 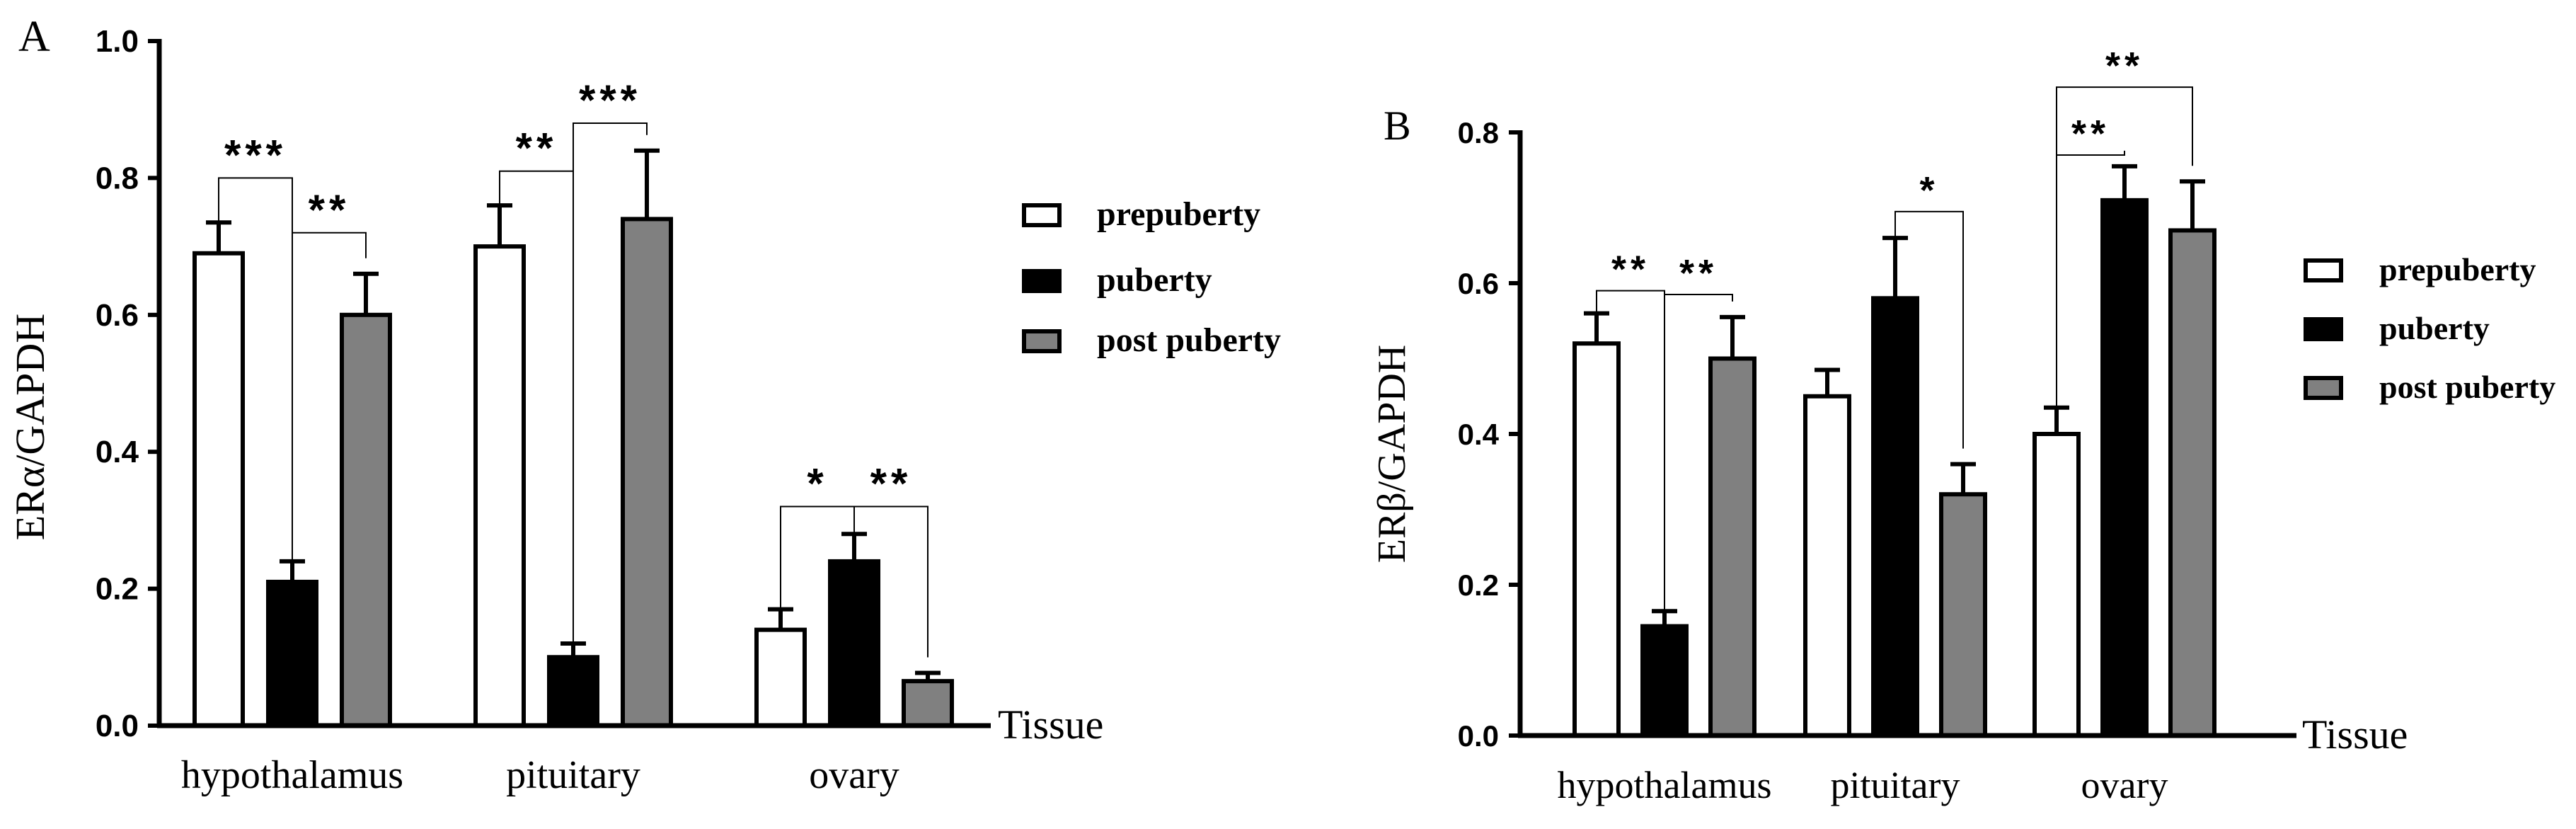 What do you see at coordinates (1392, 454) in the screenshot?
I see `panel-b-y-axis-label: ERβ/GAPDH` at bounding box center [1392, 454].